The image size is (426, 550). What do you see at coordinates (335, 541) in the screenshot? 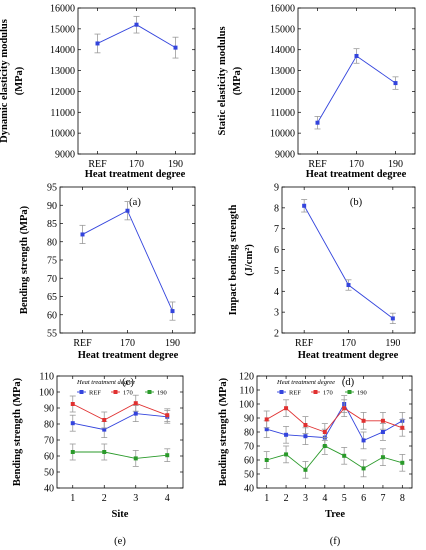
I see `panel-label: (f)` at bounding box center [335, 541].